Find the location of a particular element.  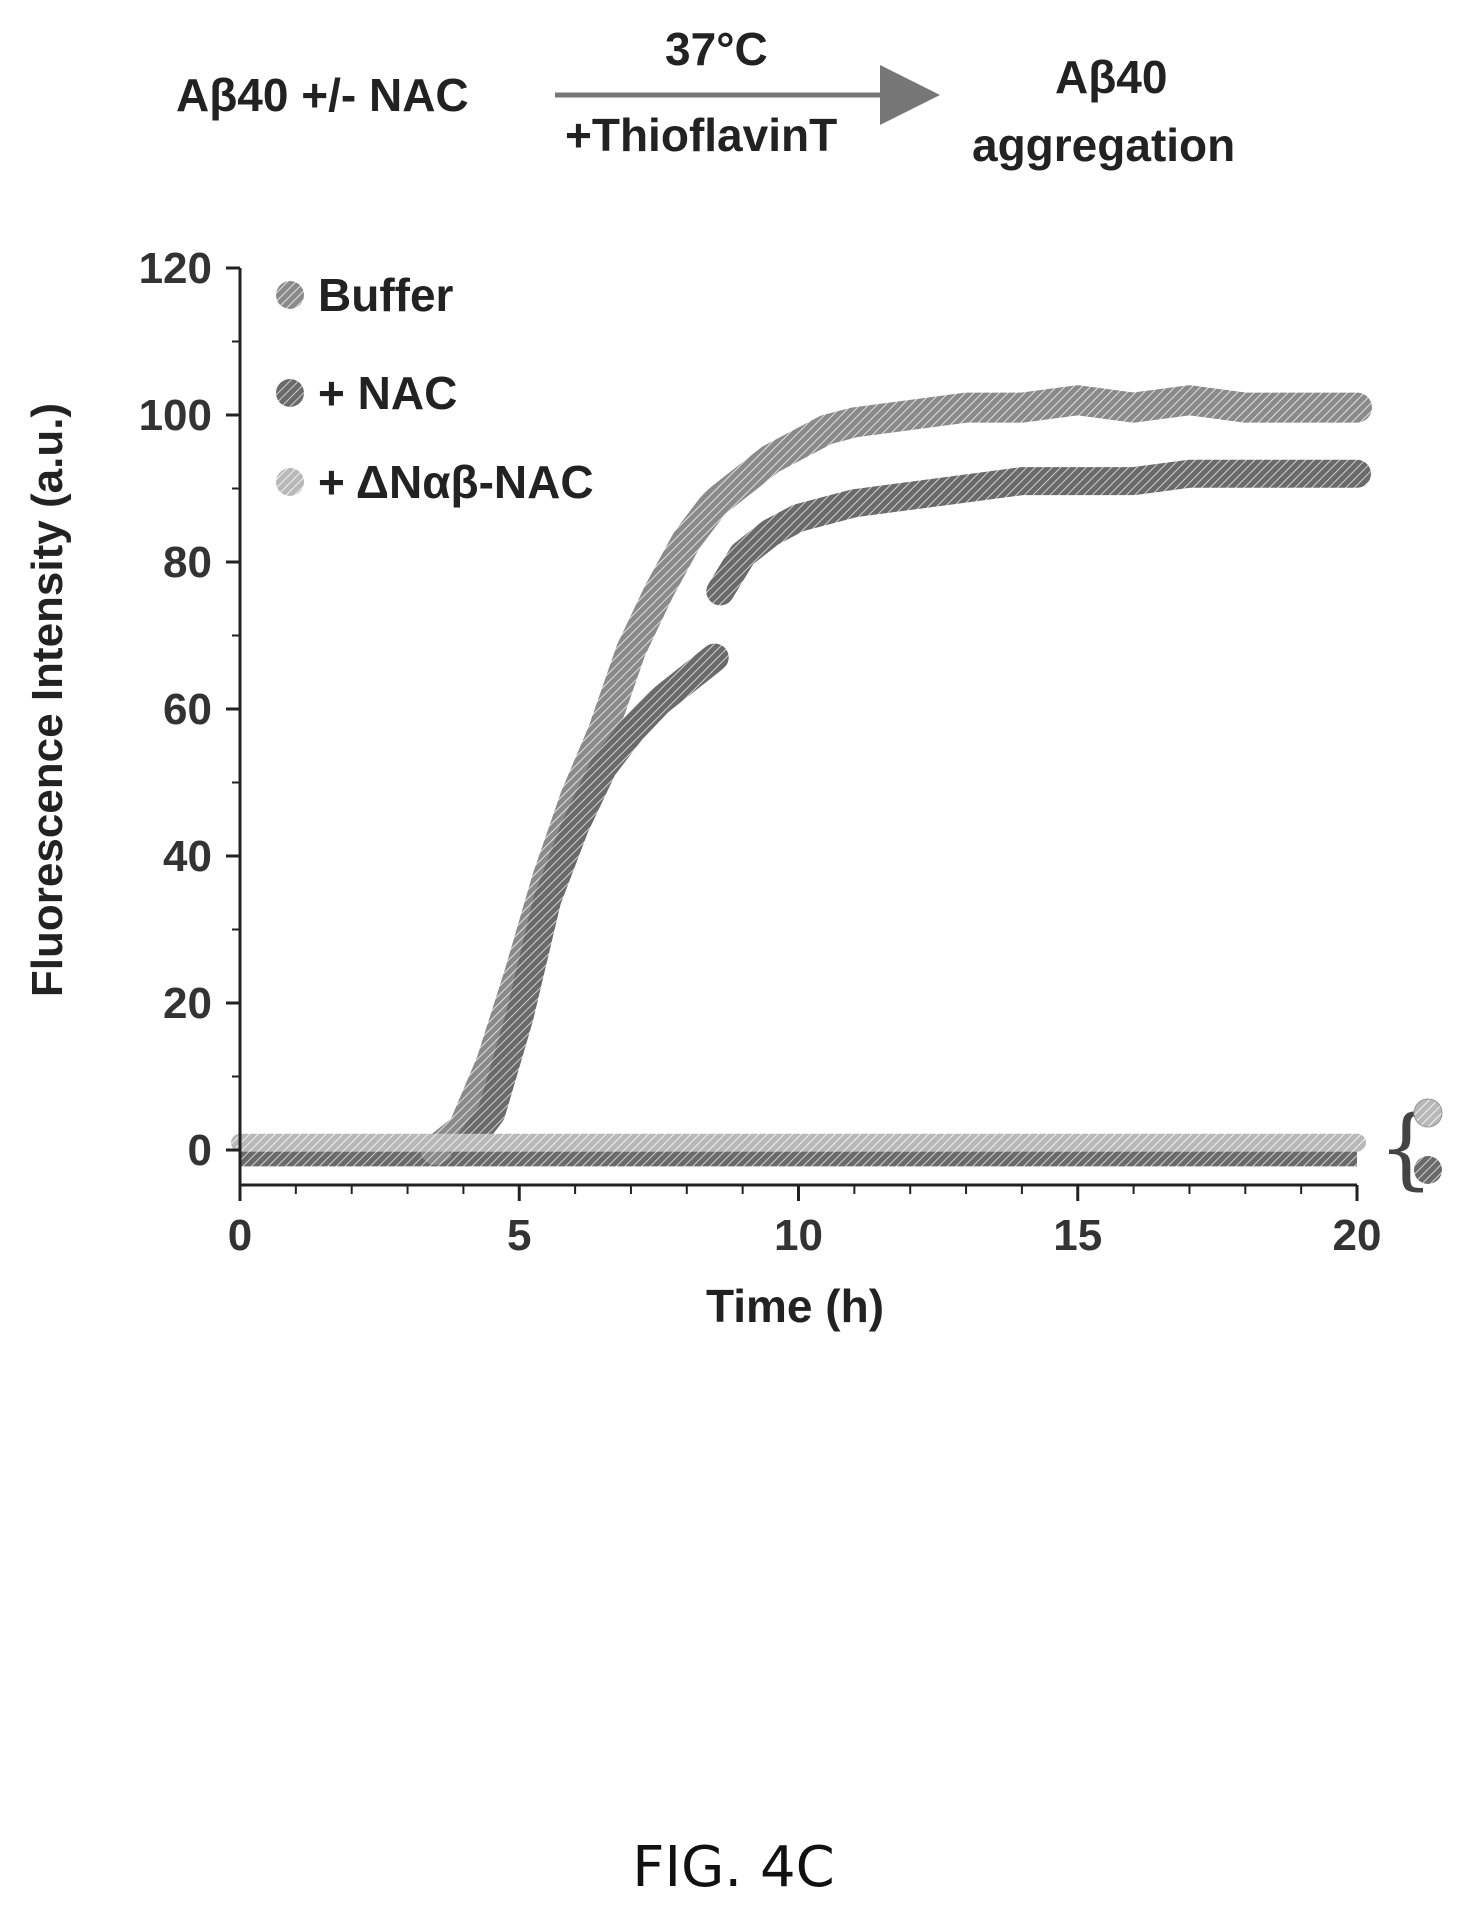

legend: Buffer + NAC + ΔNαβ-NAC is located at coordinates (435, 388).